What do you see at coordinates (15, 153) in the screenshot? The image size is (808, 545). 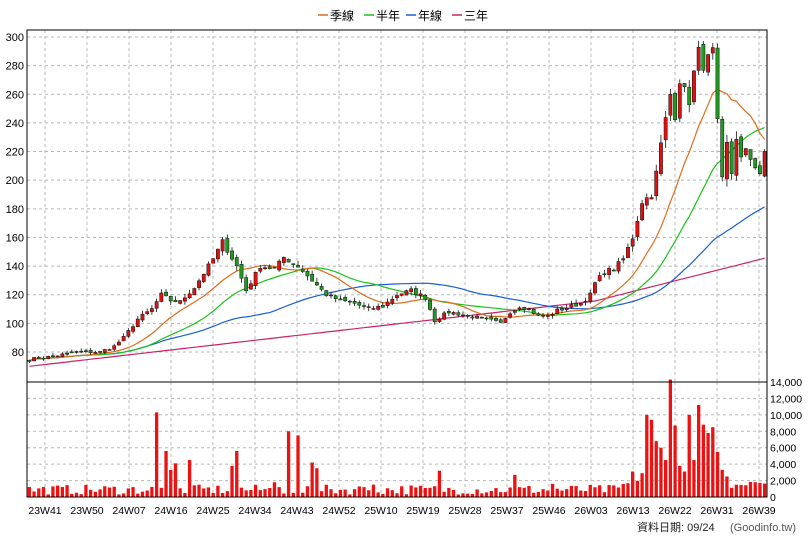 I see `price-tick-label: 220` at bounding box center [15, 153].